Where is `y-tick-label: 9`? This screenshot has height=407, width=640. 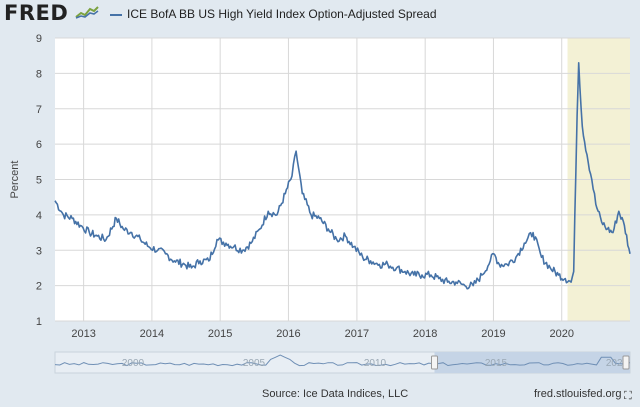
y-tick-label: 9 is located at coordinates (39, 39).